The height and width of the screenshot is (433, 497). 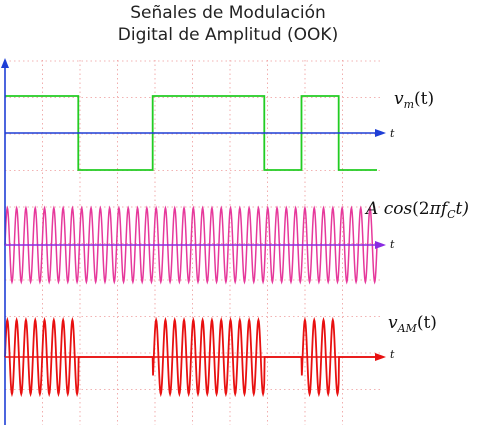 What do you see at coordinates (407, 328) in the screenshot?
I see `modulated-label-sub: AM` at bounding box center [407, 328].